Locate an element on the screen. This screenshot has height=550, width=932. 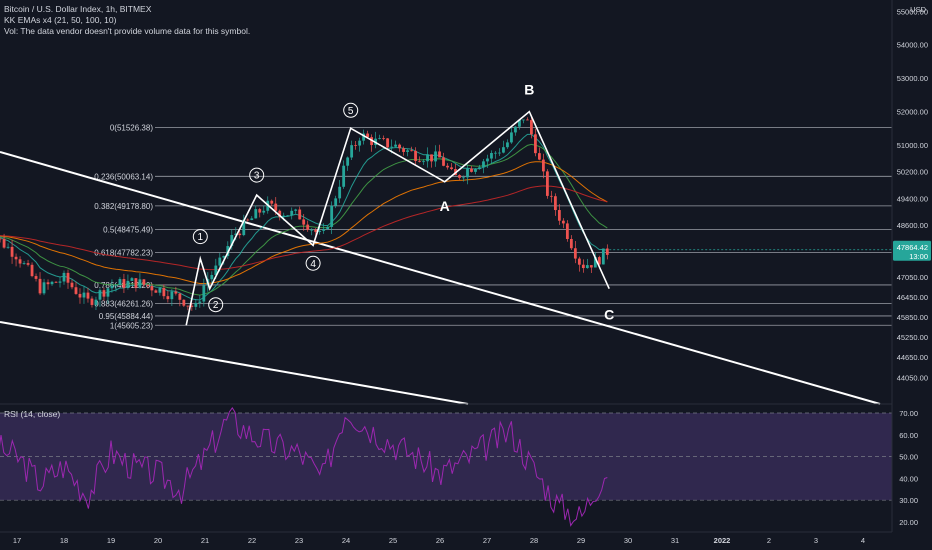
rsi-tick: 60.00 is located at coordinates (908, 435).